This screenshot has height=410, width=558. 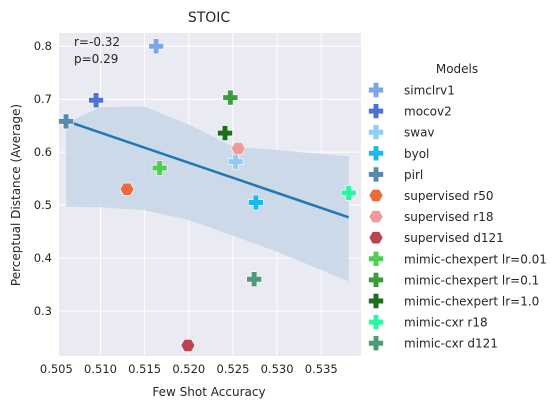 What do you see at coordinates (43, 99) in the screenshot?
I see `y-tick-label: 0.7` at bounding box center [43, 99].